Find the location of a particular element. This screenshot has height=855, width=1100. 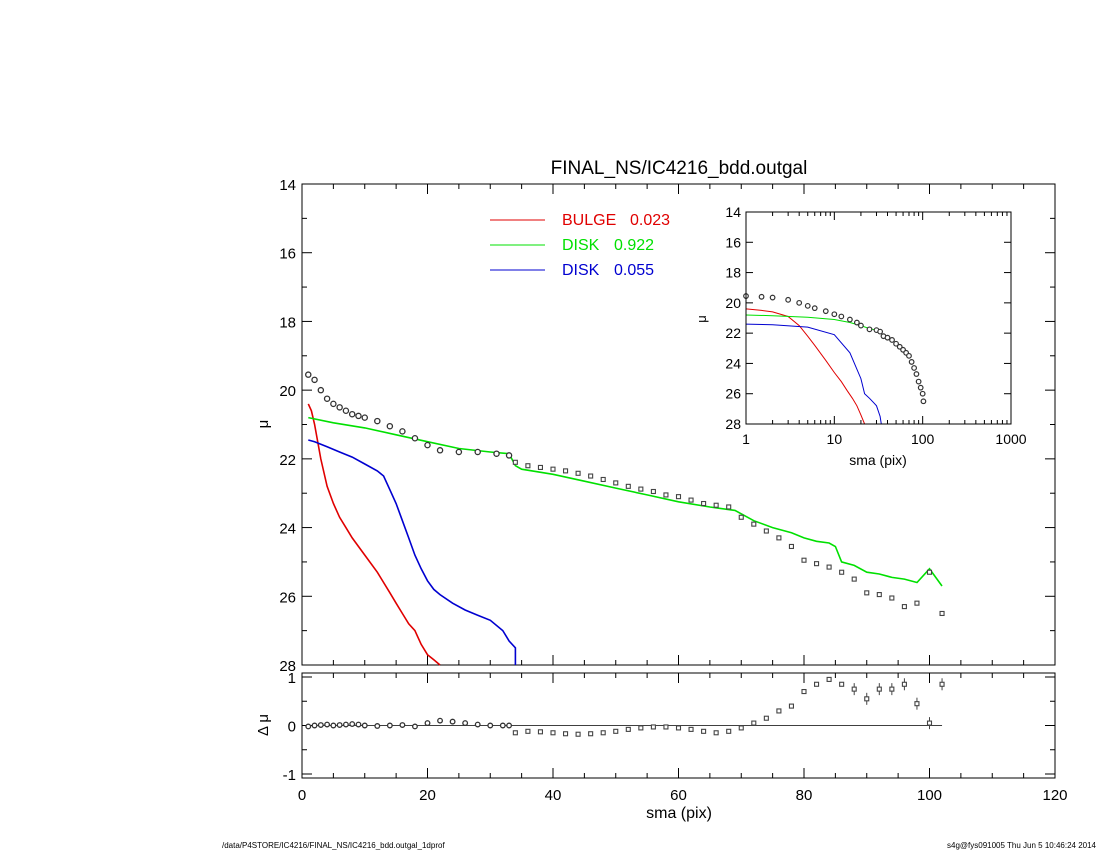

residual-y-tick-label: -1 is located at coordinates (289, 775).